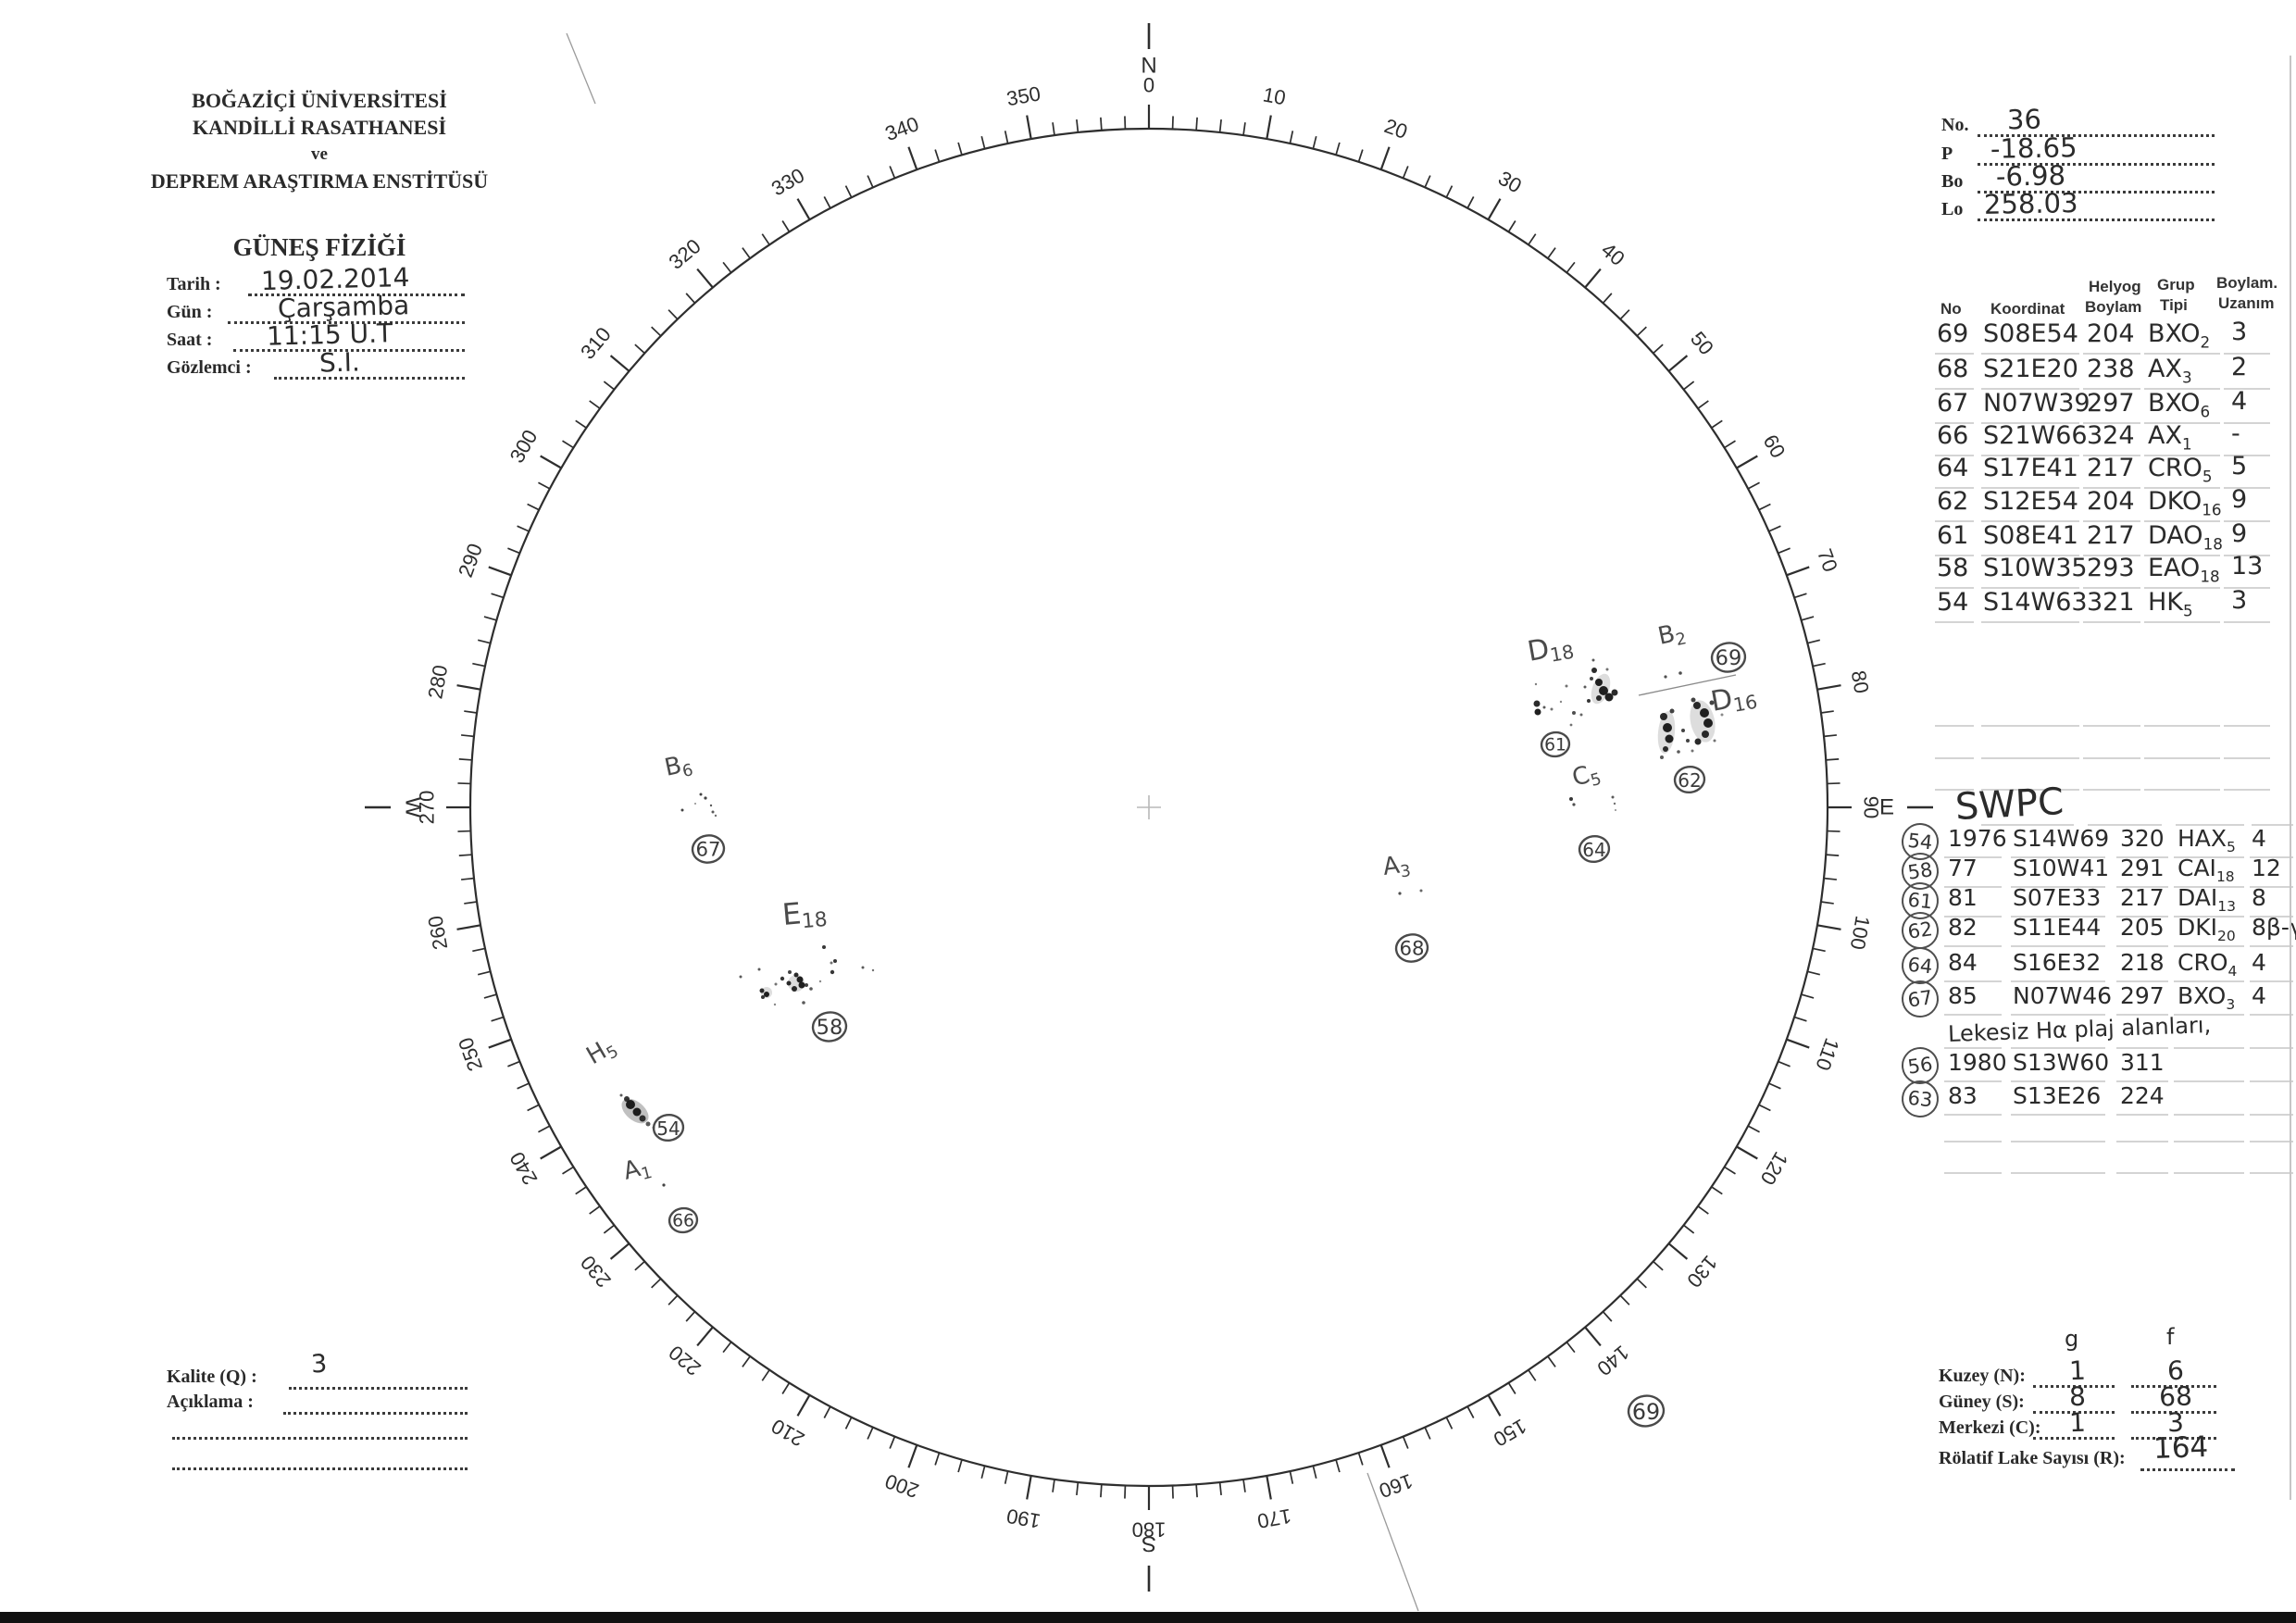  I want to click on group-number-58-circle, so click(829, 1026).